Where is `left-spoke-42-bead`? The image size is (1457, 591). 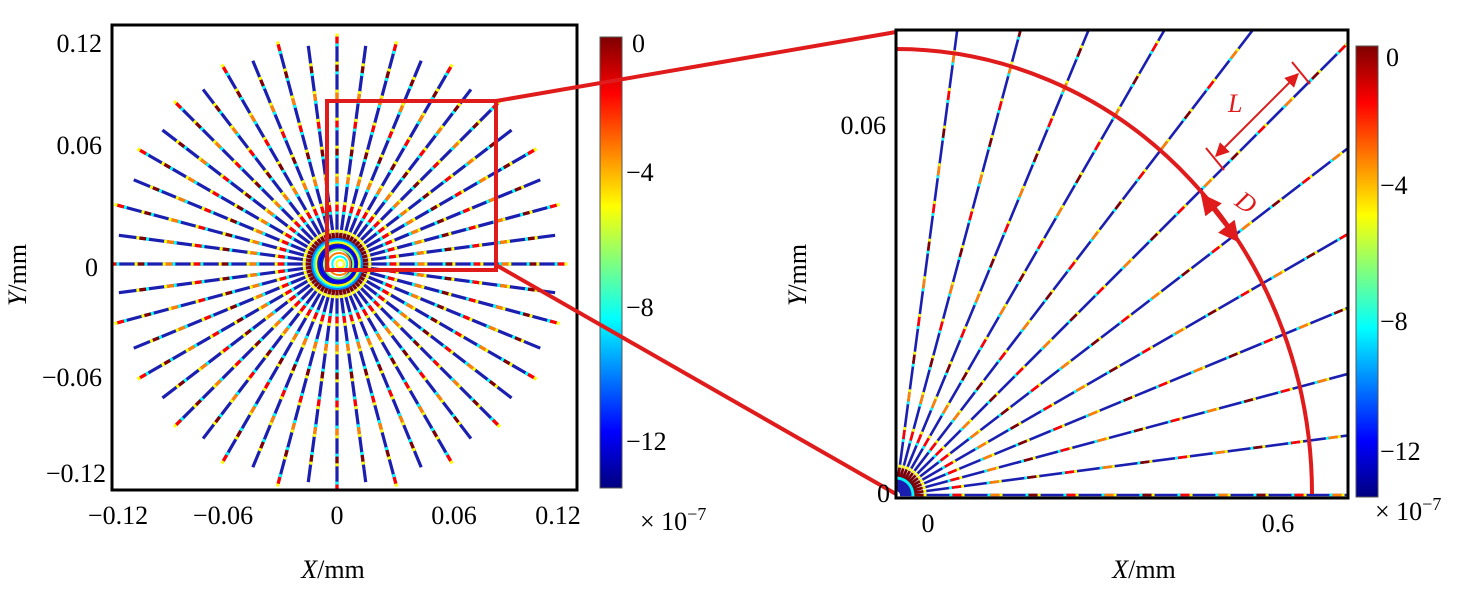
left-spoke-42-bead is located at coordinates (396, 323).